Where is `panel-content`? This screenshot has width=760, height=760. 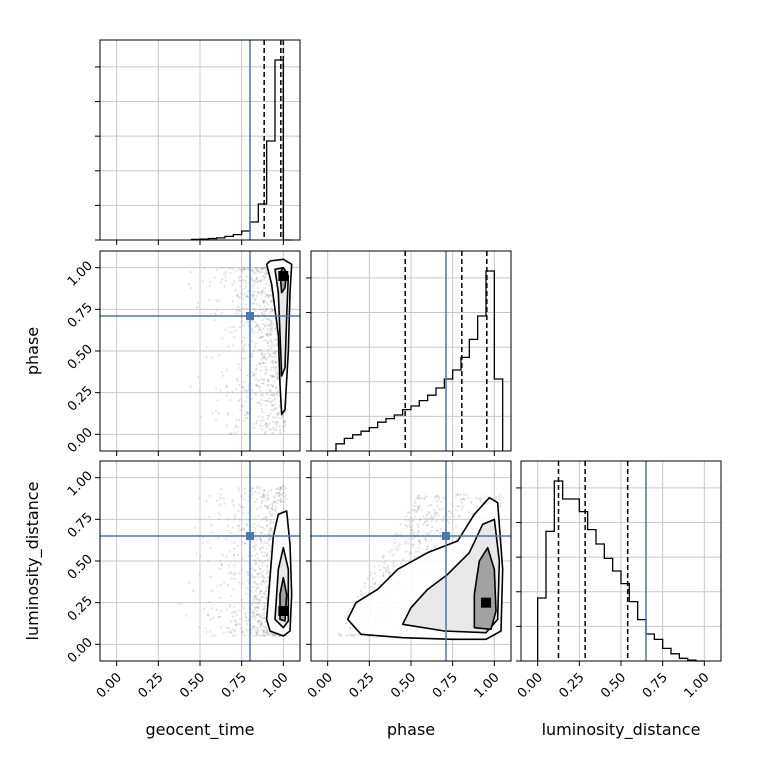 panel-content is located at coordinates (420, 567).